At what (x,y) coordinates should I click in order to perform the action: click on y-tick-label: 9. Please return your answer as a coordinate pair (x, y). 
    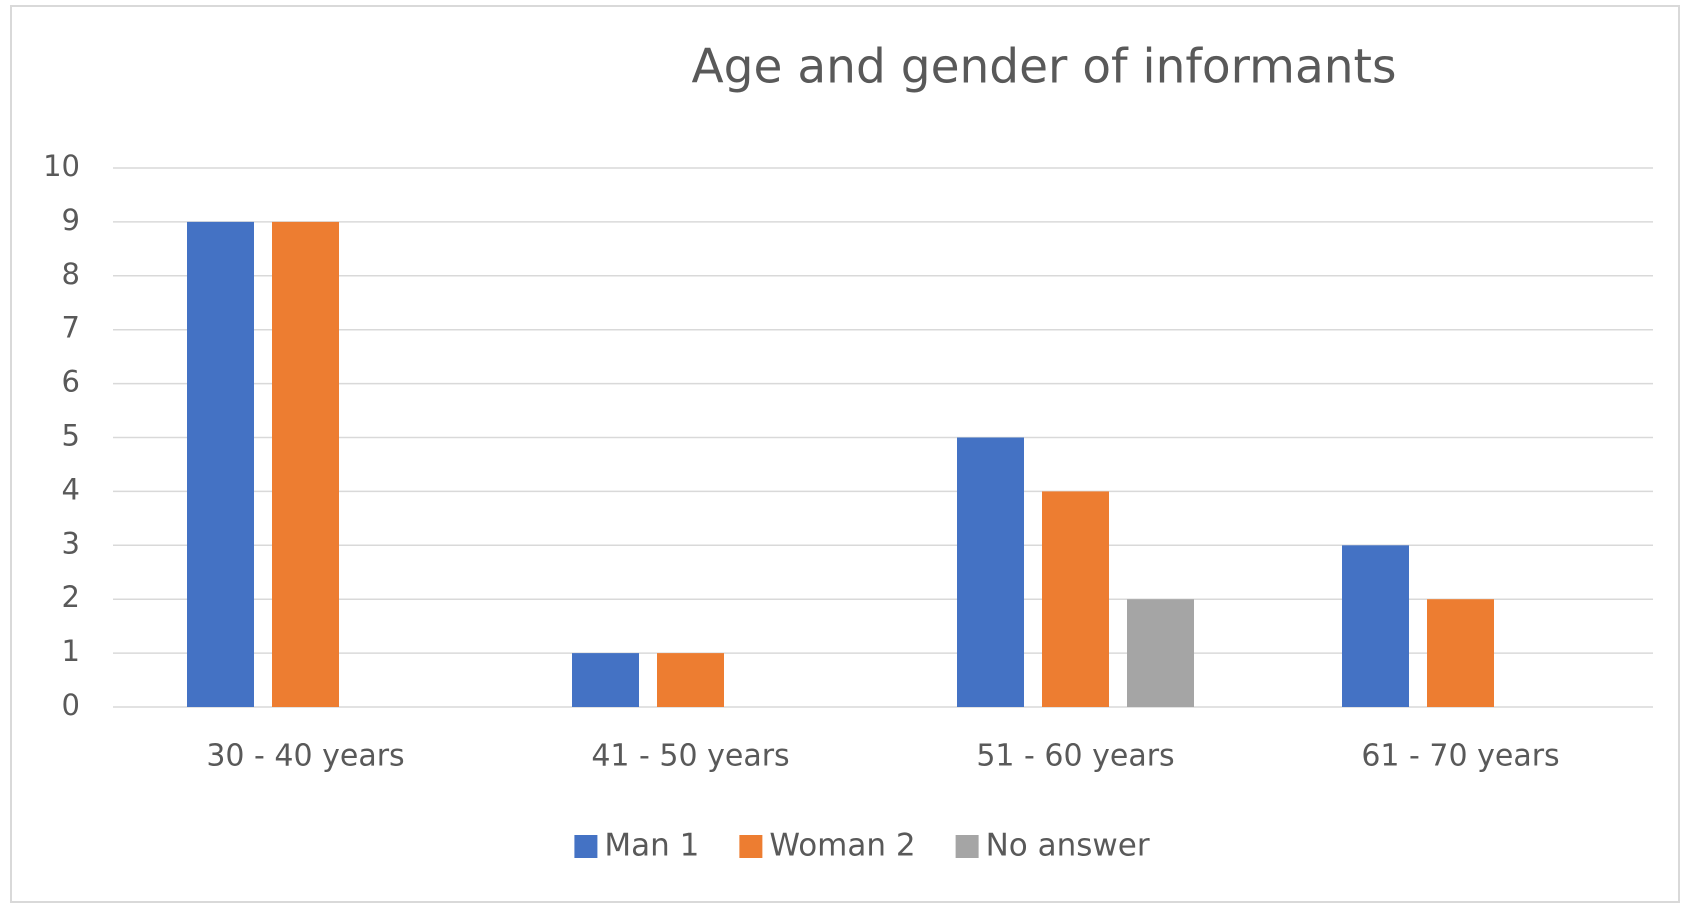
    Looking at the image, I should click on (71, 220).